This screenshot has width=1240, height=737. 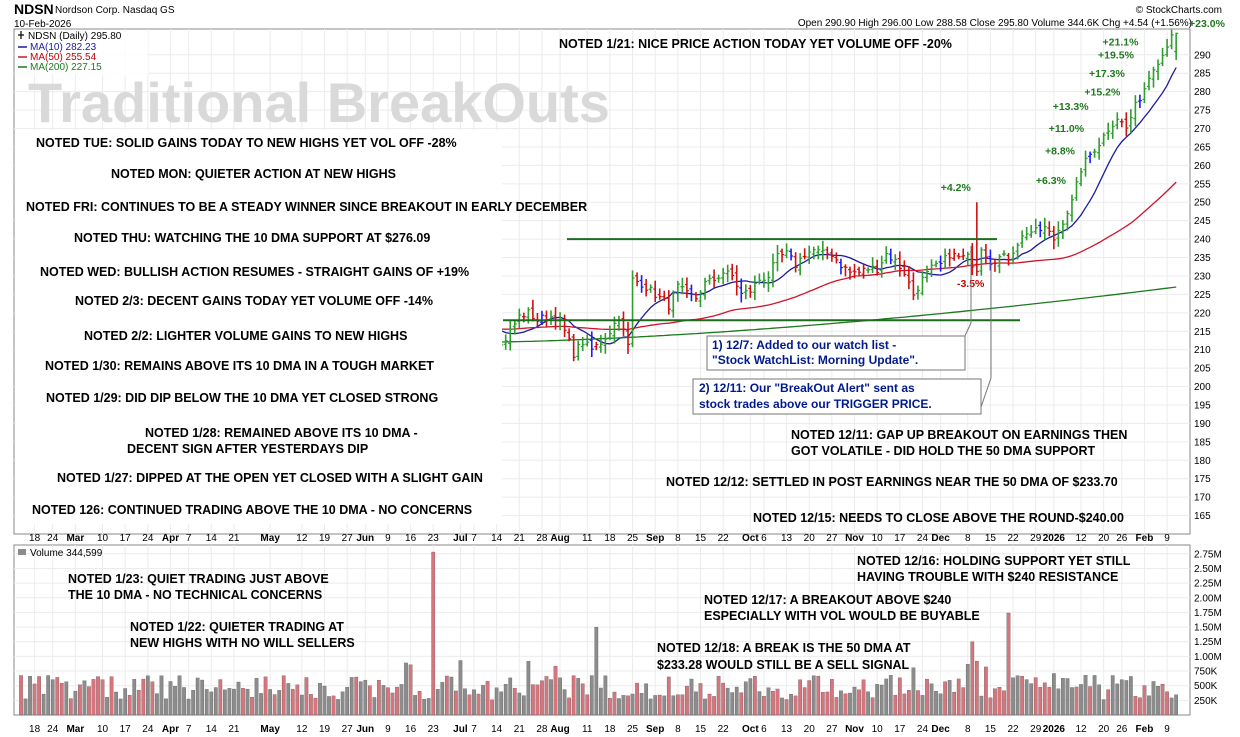 What do you see at coordinates (783, 665) in the screenshot?
I see `note-12-18-line2: $233.28 WOULD STILL BE A SELL SIGNAL` at bounding box center [783, 665].